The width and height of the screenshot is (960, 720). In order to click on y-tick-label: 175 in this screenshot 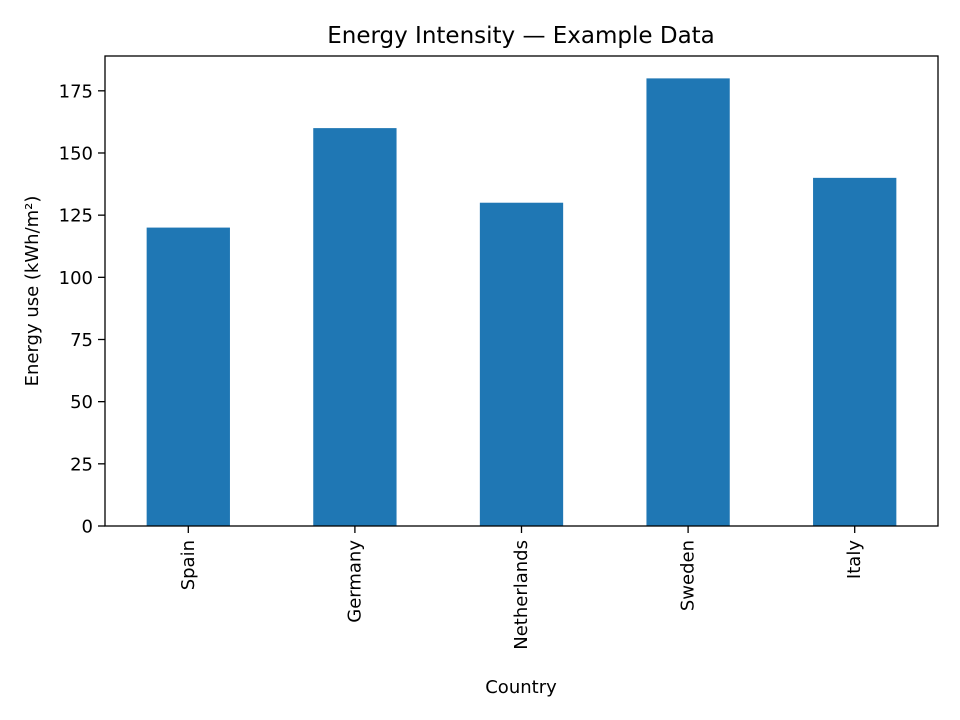, I will do `click(76, 91)`.